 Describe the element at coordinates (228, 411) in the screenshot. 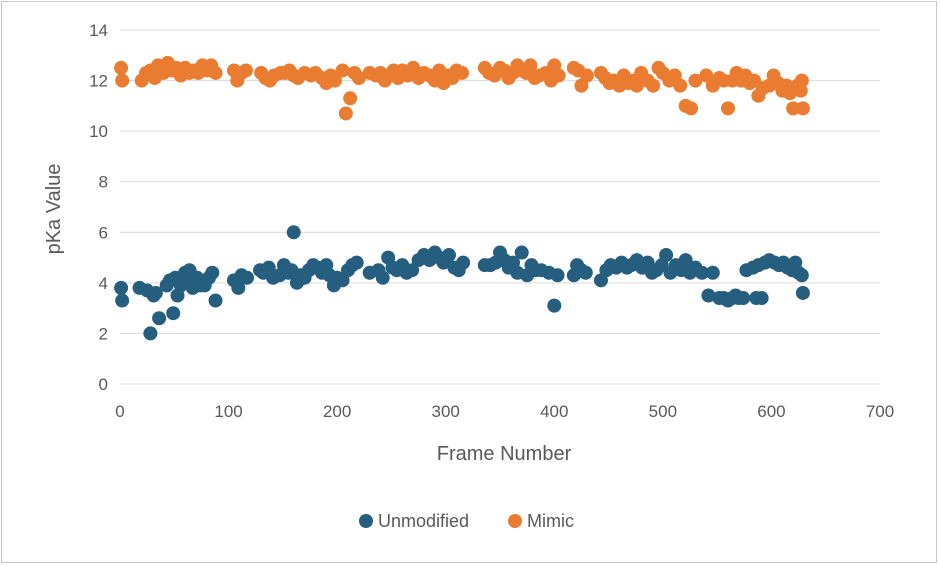

I see `x-tick-label: 100` at that location.